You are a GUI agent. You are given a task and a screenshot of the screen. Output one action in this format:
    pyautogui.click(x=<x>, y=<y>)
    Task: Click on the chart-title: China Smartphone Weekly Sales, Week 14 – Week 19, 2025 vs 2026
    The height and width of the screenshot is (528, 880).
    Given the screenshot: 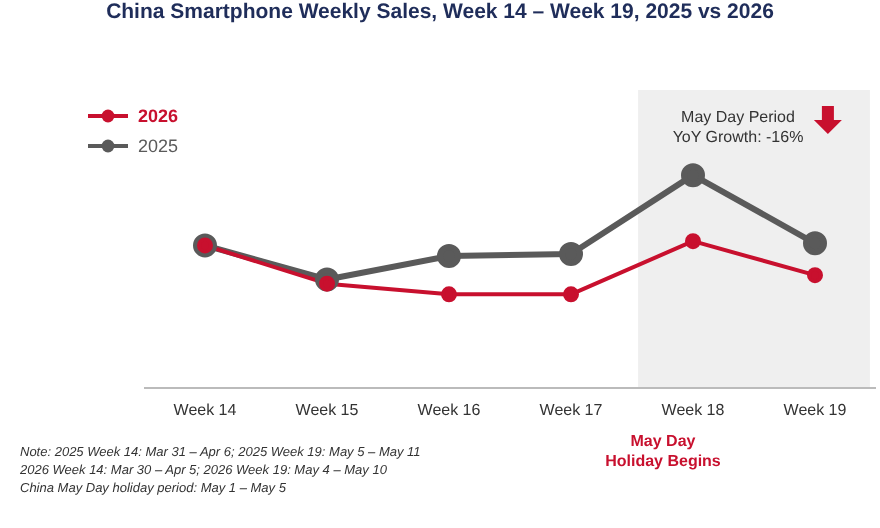 What is the action you would take?
    pyautogui.click(x=440, y=12)
    